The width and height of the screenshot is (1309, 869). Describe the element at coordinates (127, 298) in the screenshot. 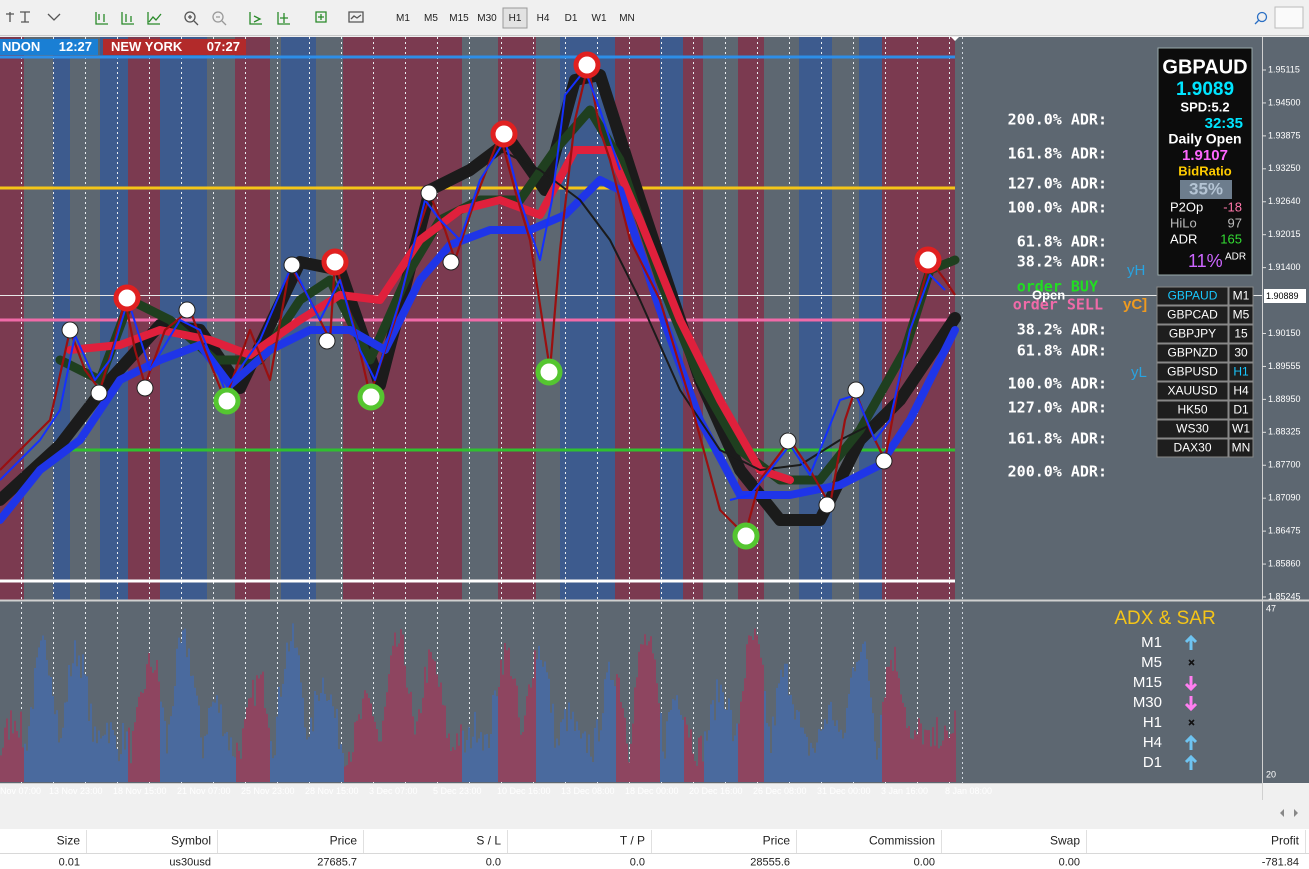

I see `swing-high` at that location.